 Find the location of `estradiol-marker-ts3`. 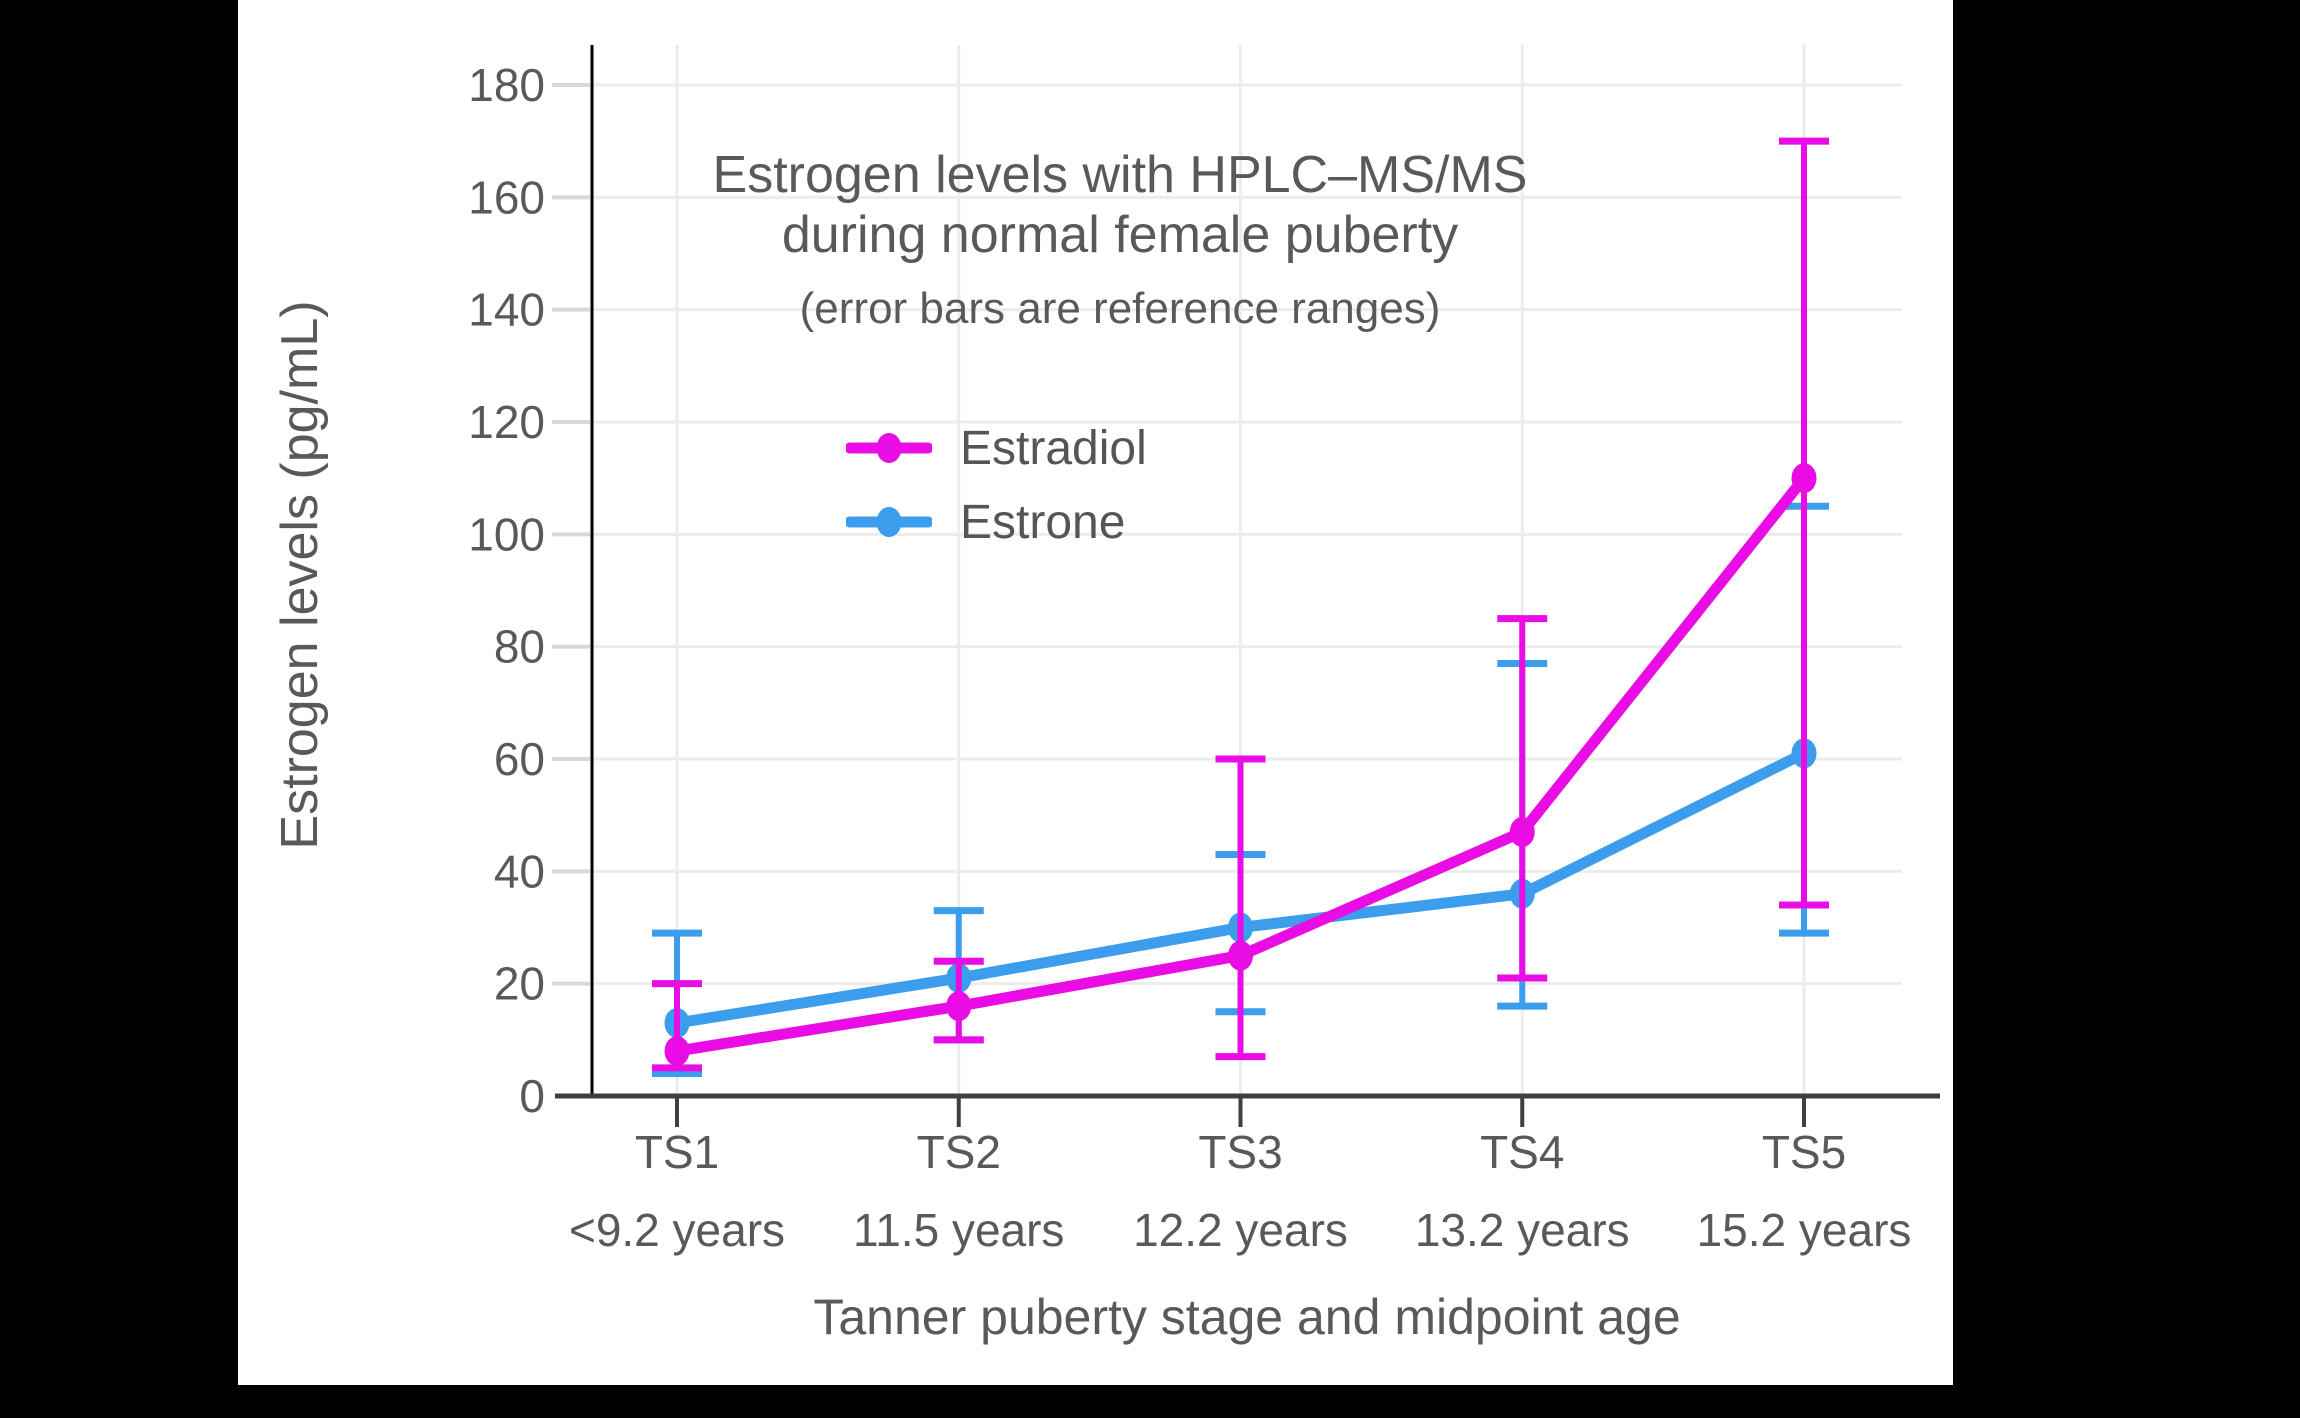

estradiol-marker-ts3 is located at coordinates (1240, 955).